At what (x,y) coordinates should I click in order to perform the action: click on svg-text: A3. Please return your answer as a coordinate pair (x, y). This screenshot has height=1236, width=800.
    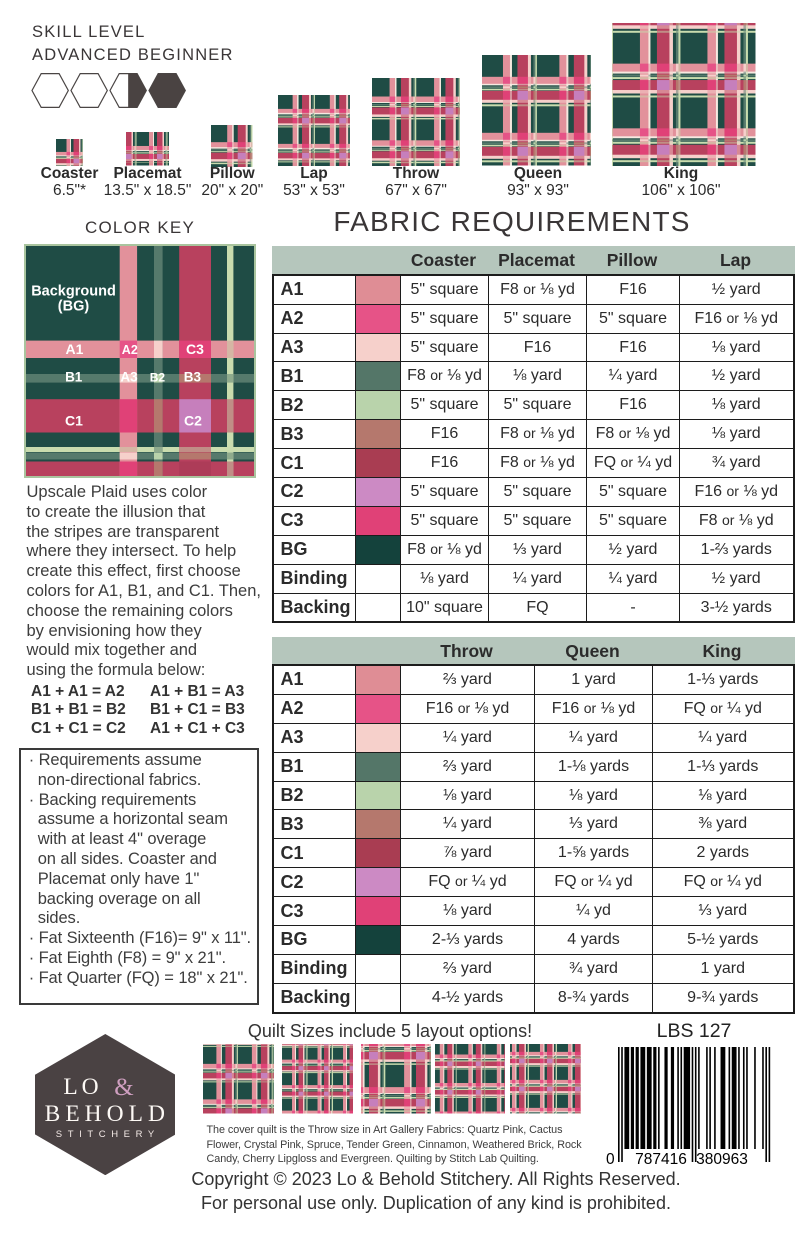
    Looking at the image, I should click on (129, 376).